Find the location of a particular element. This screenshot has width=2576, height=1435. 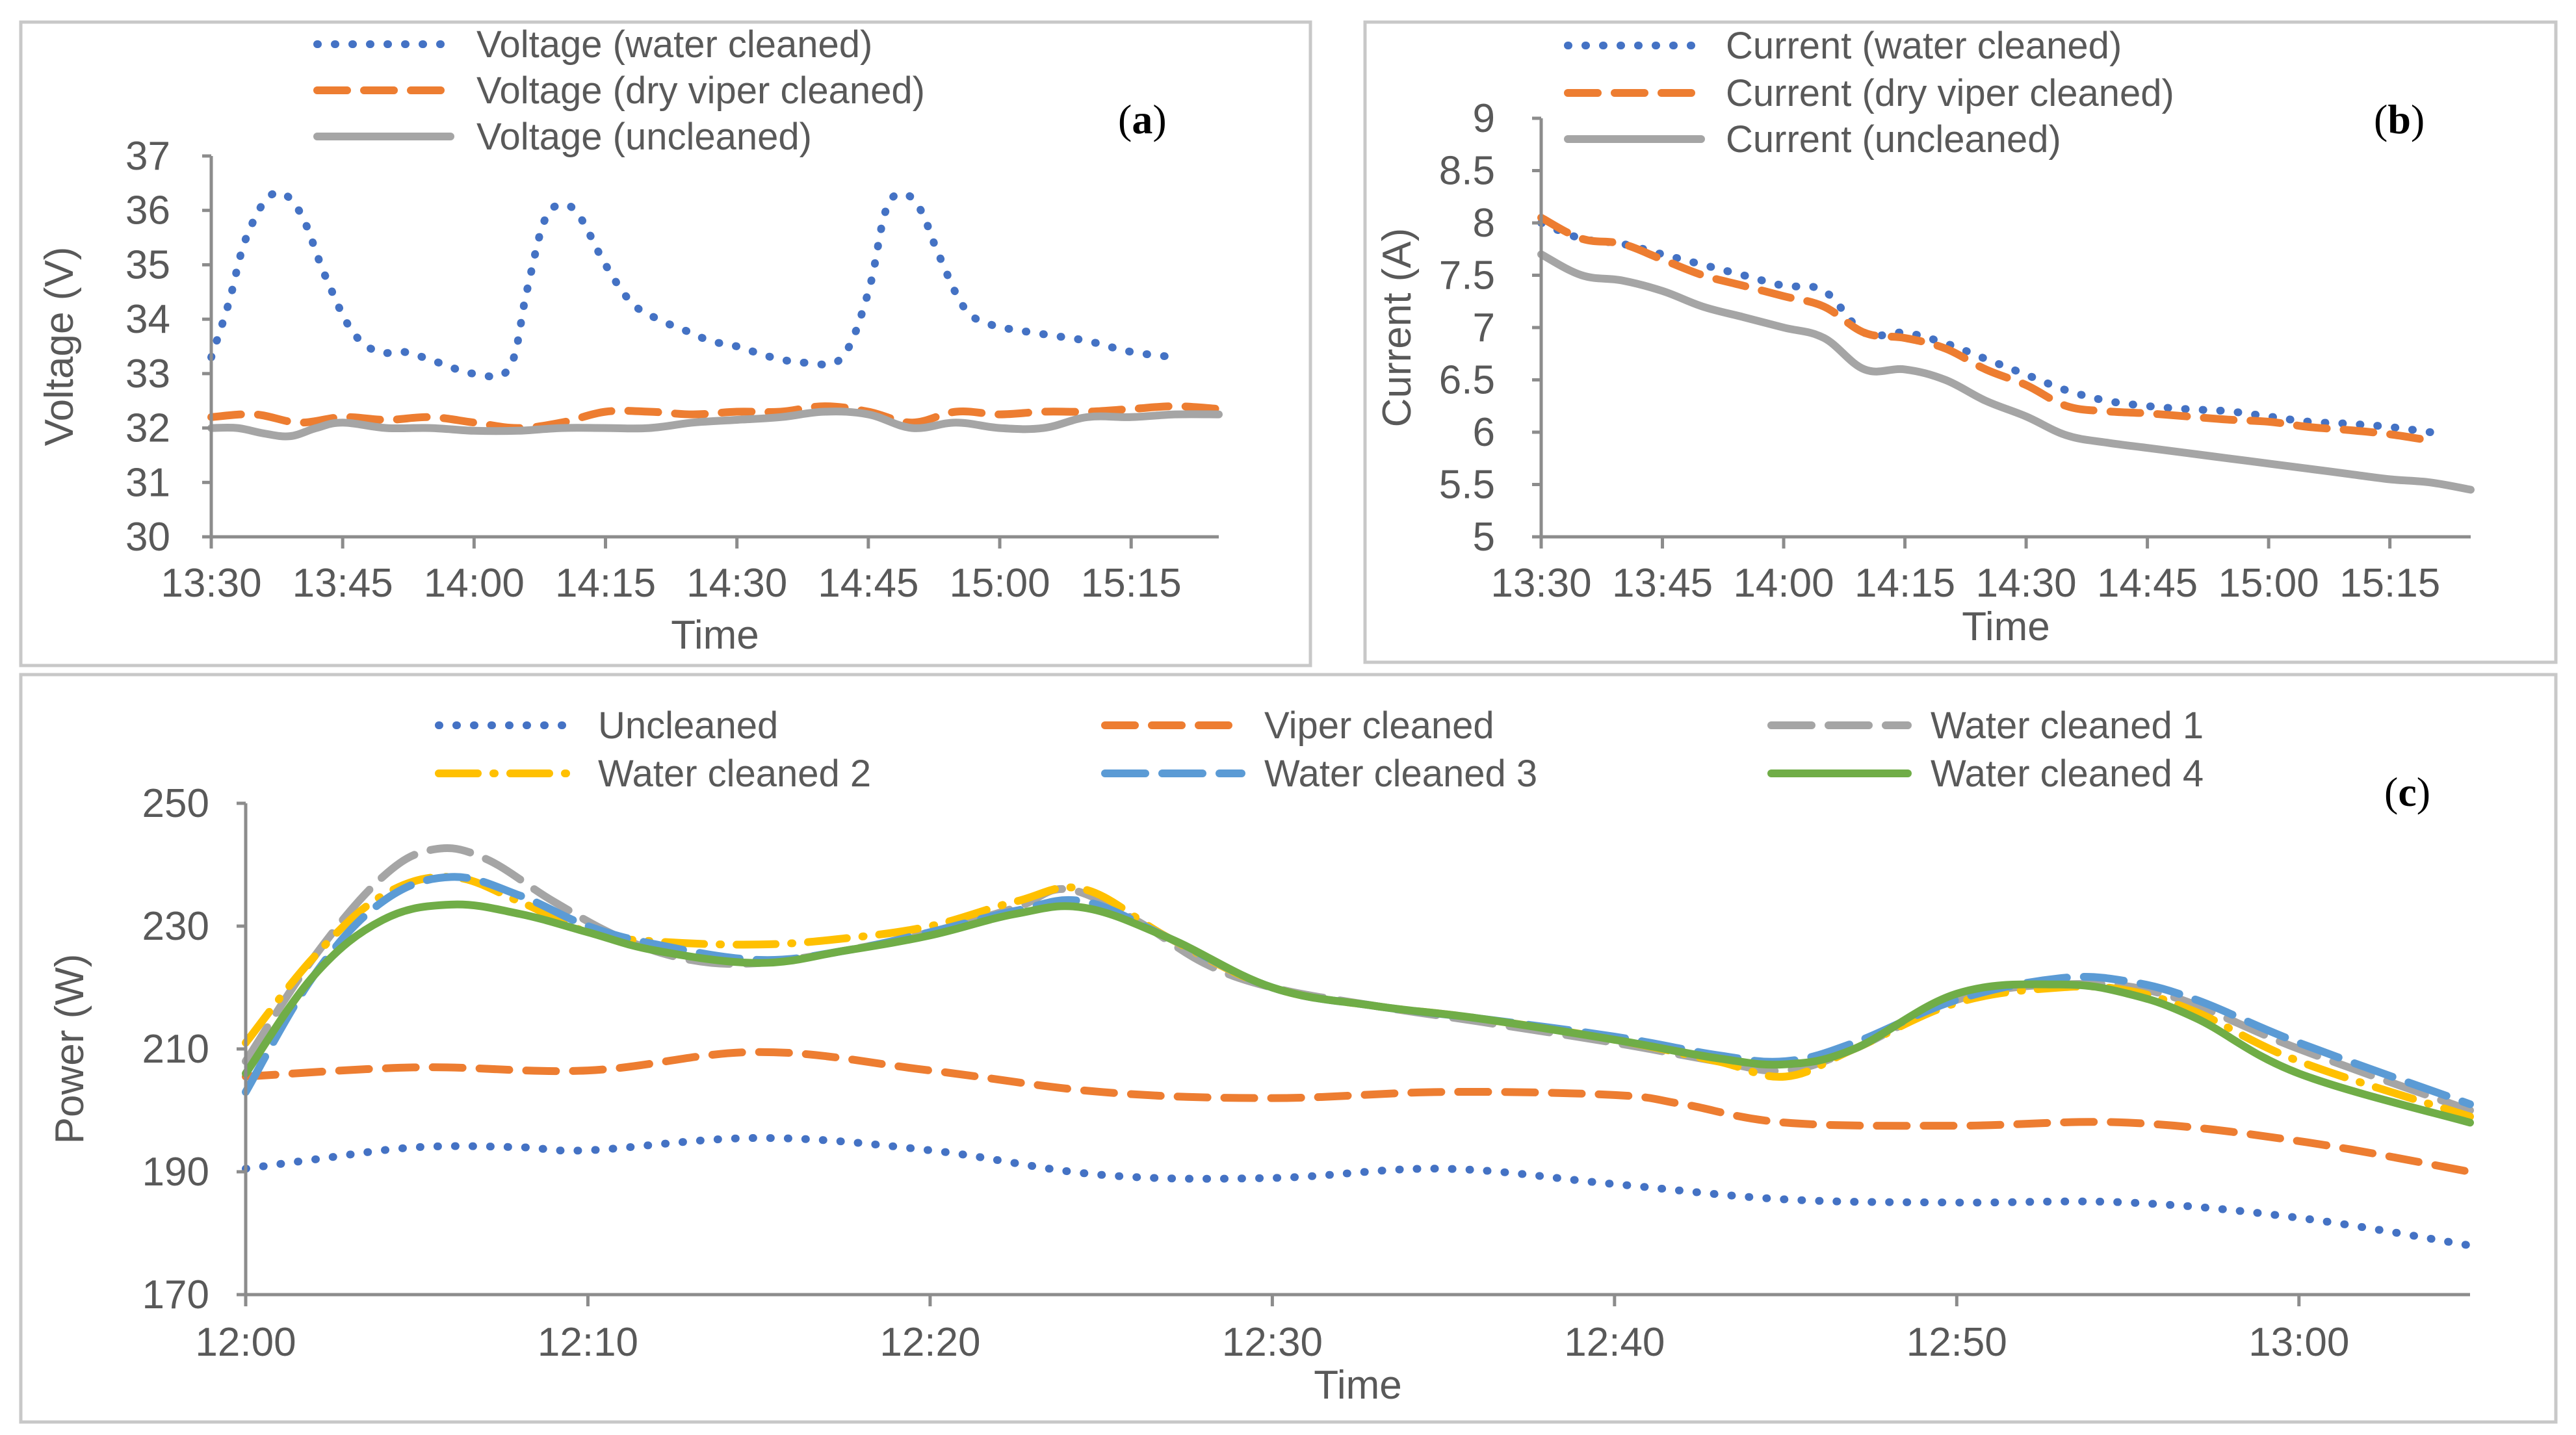

y-tick-label: 210 is located at coordinates (175, 1049).